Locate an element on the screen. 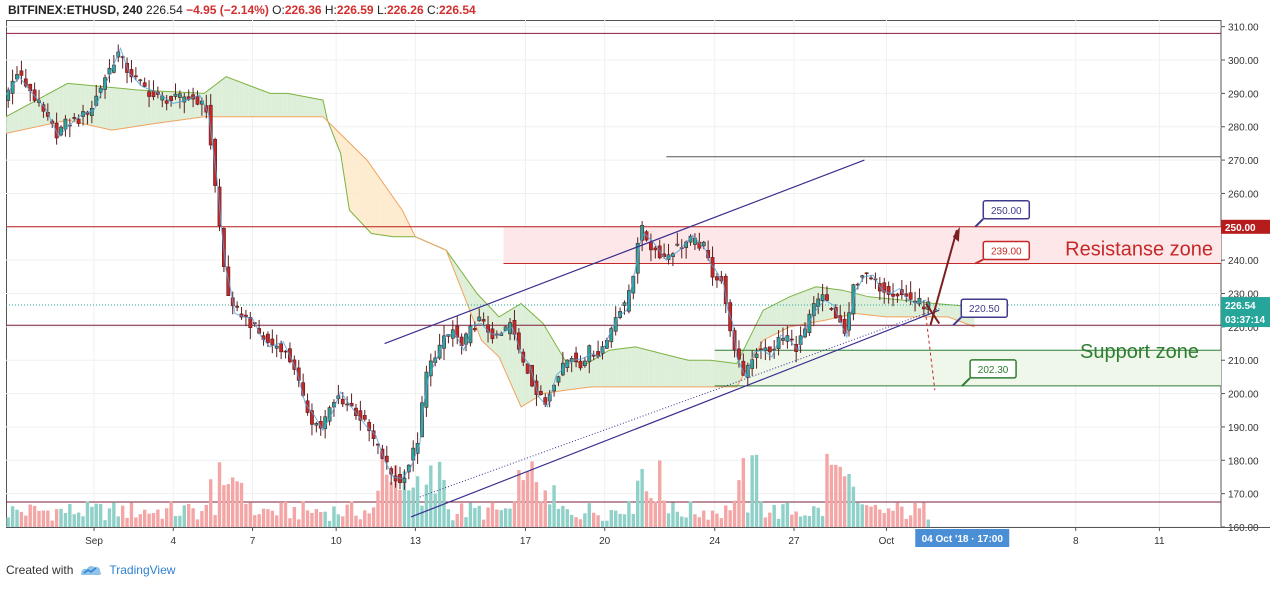 This screenshot has height=589, width=1274. callout-text: 239.00 is located at coordinates (1006, 251).